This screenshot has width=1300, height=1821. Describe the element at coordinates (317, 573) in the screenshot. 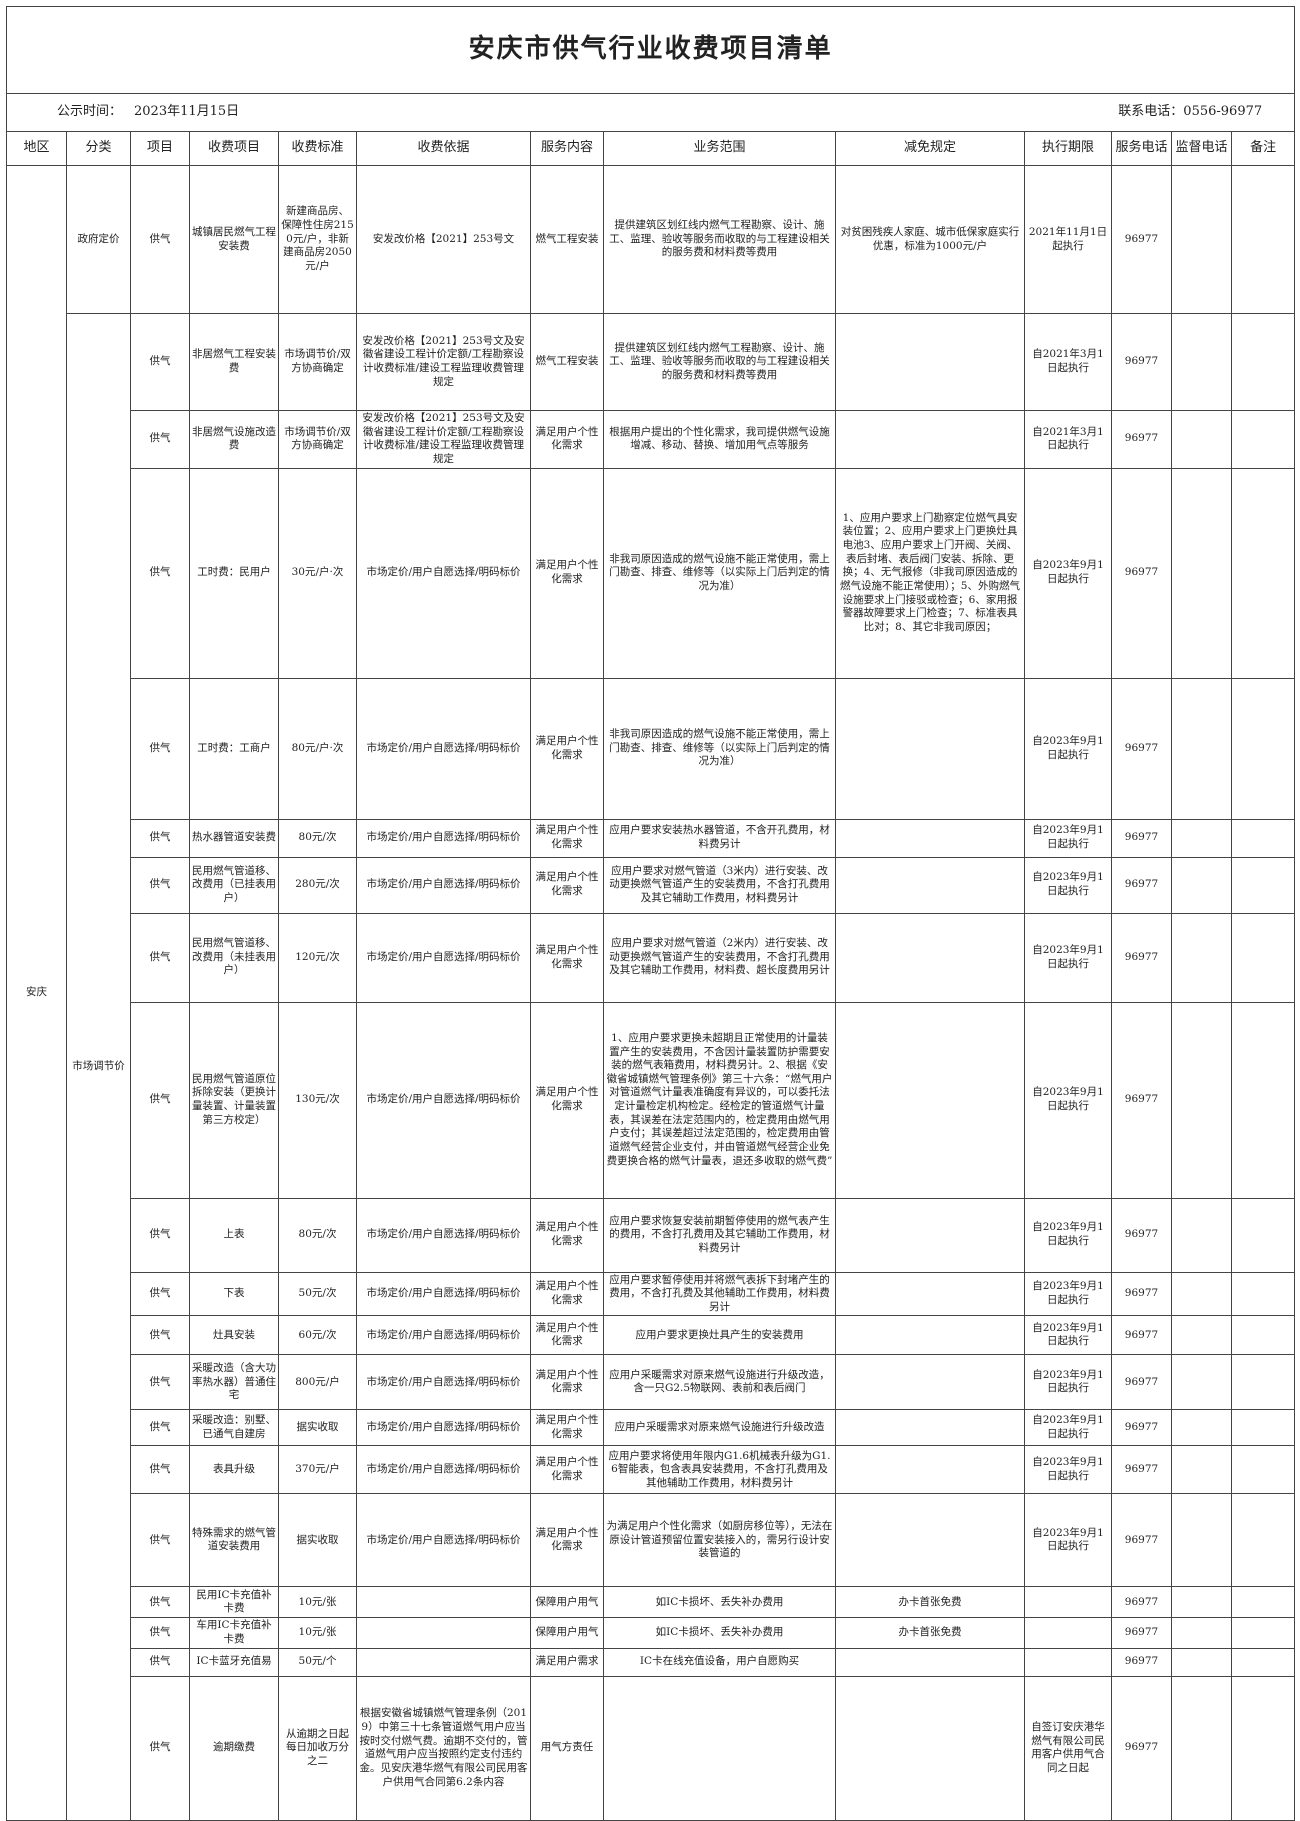

I see `cell-standard: 30元/户·次` at that location.